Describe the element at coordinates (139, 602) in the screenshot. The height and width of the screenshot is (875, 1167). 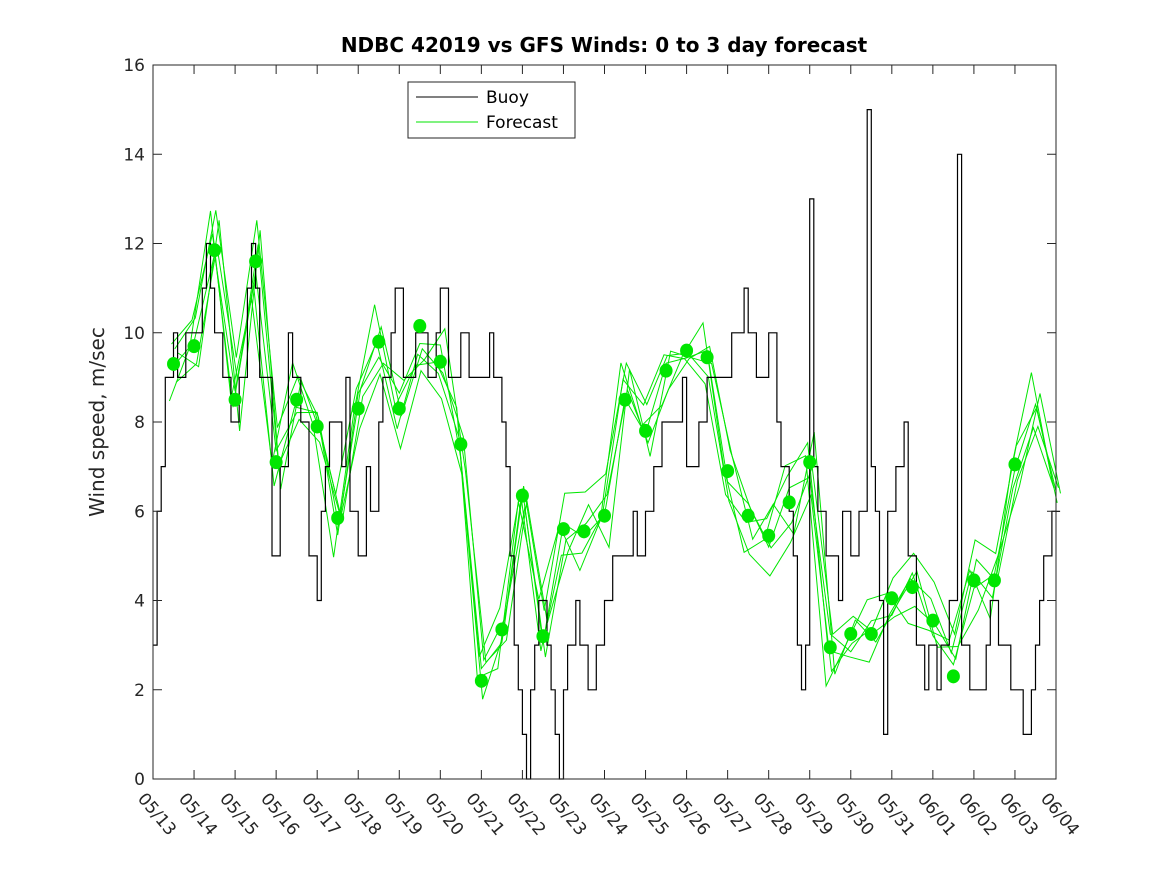
I see `y-tick-label: 4` at that location.